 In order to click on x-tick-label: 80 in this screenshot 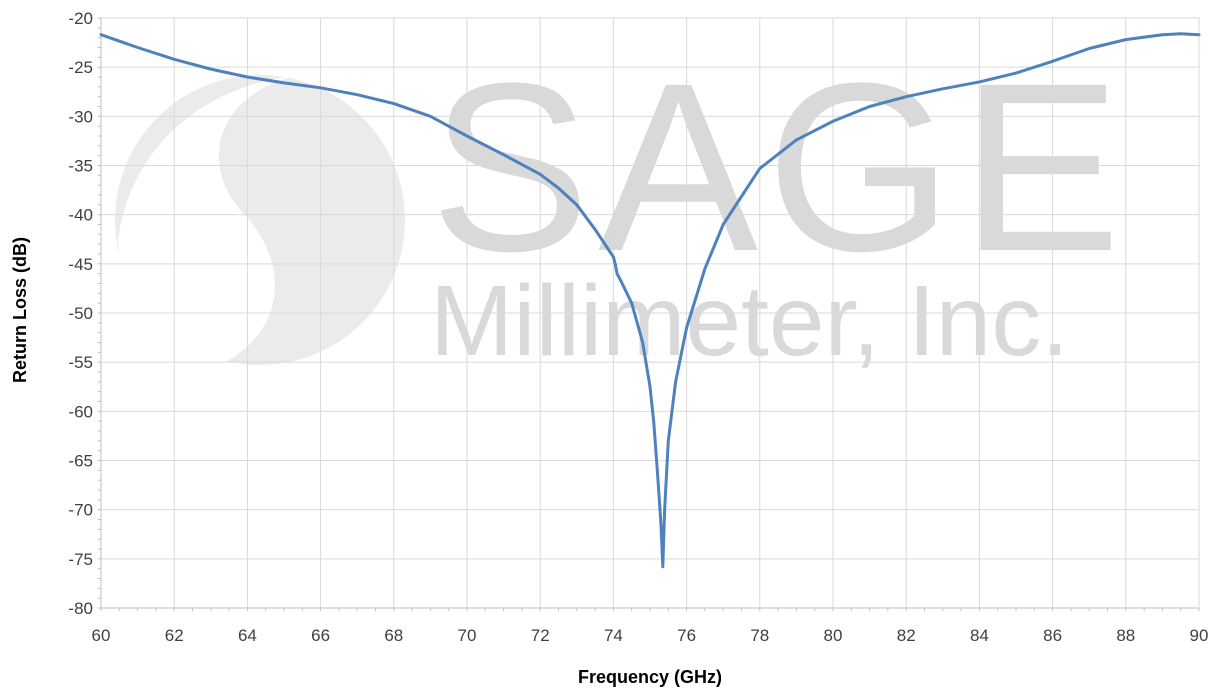, I will do `click(833, 635)`.